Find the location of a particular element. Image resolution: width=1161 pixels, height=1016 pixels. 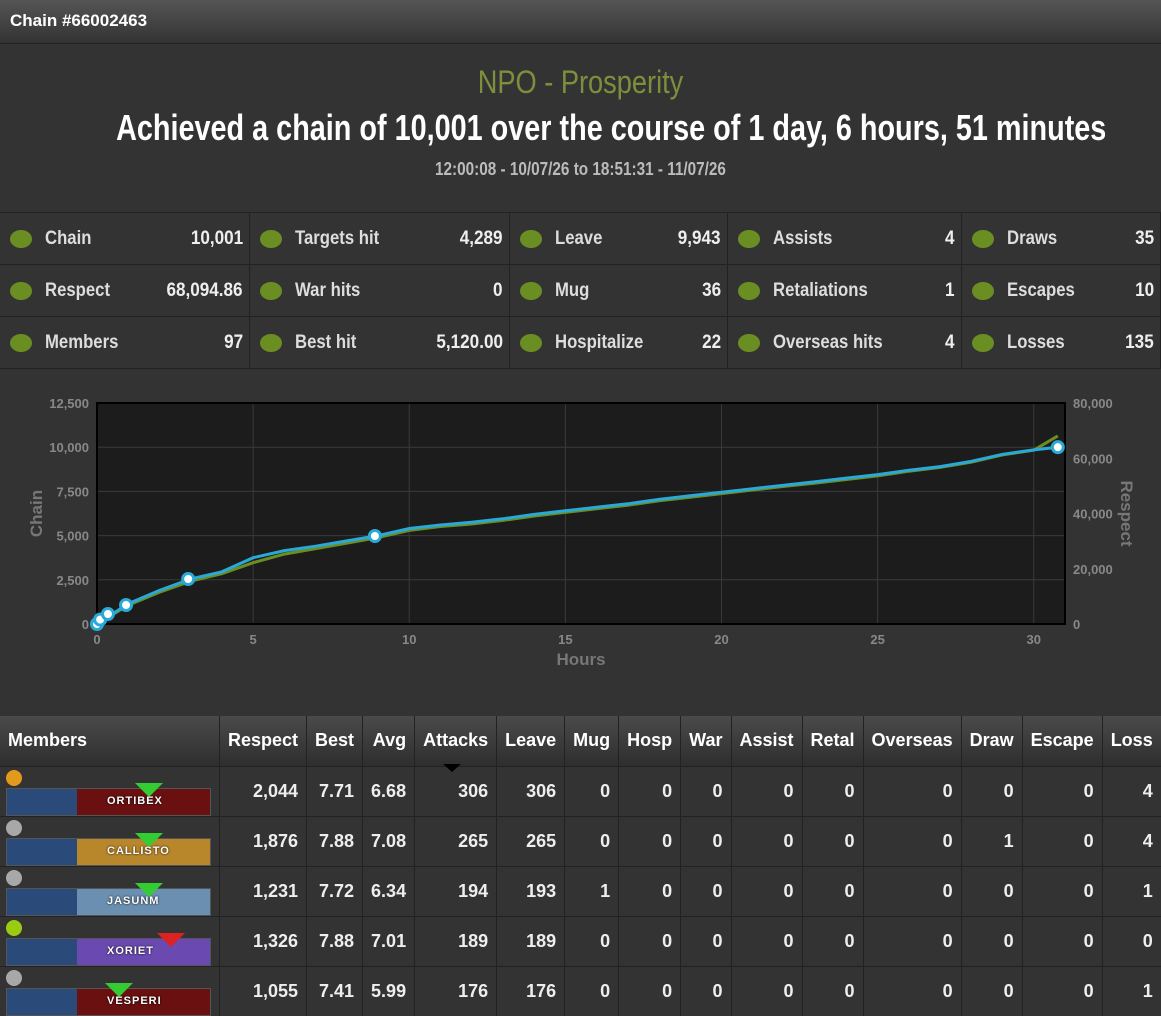

column-header: Loss is located at coordinates (1131, 741).